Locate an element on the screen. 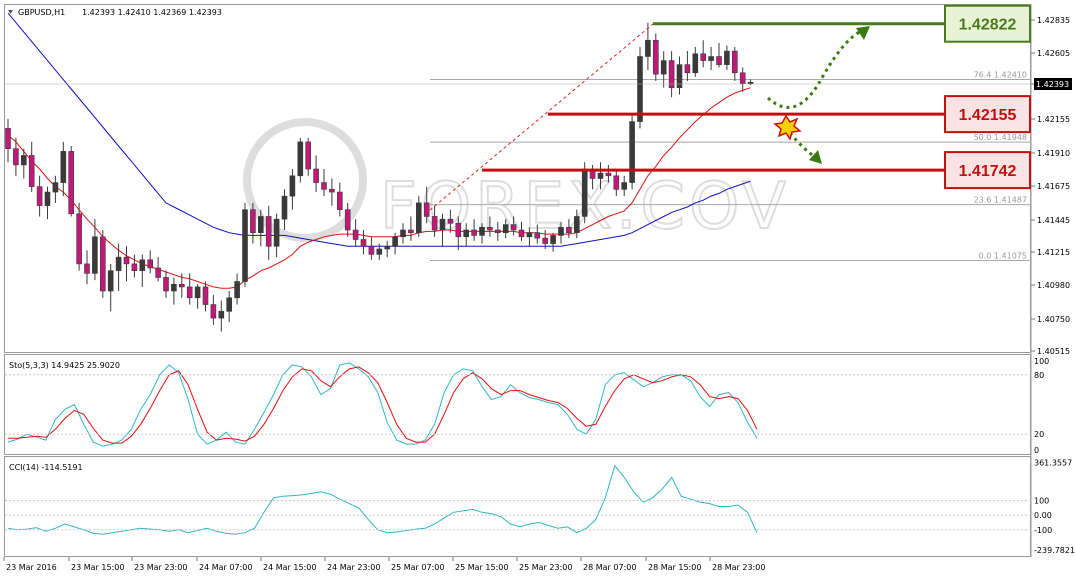 The height and width of the screenshot is (577, 1075). time-tick-label: 23 Mar 2016 is located at coordinates (31, 567).